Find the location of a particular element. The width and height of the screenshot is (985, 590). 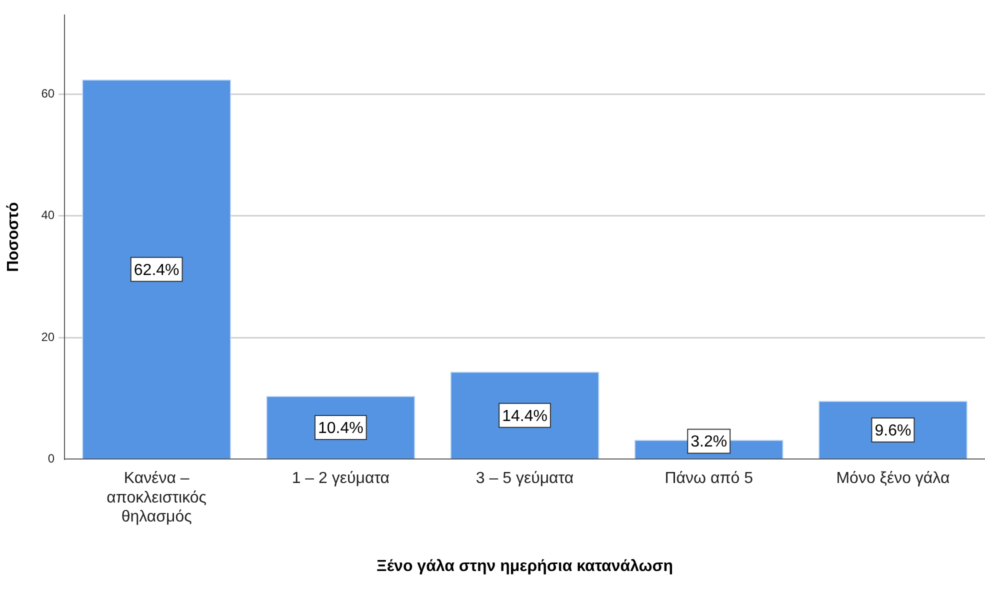

y-tick-label: 20 is located at coordinates (48, 337).